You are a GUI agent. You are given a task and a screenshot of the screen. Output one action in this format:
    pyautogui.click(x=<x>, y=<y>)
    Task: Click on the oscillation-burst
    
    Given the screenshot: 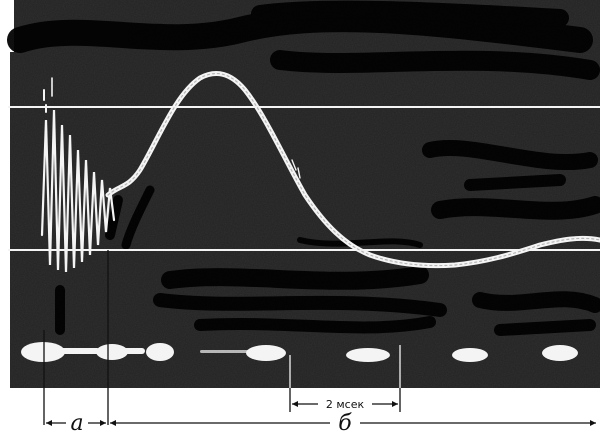 What is the action you would take?
    pyautogui.click(x=78, y=175)
    